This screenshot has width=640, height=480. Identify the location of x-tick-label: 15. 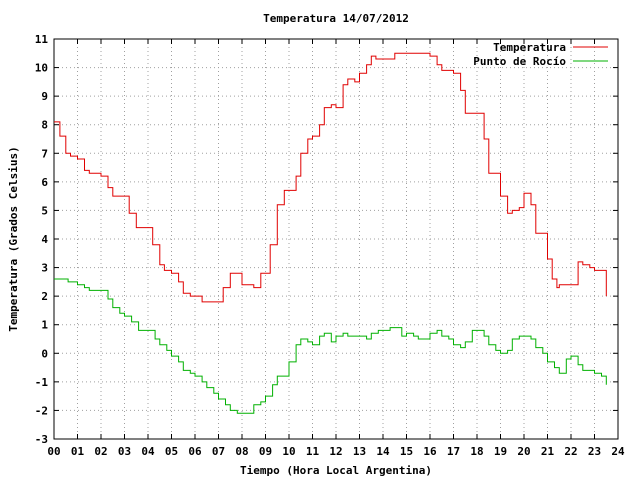
(406, 451).